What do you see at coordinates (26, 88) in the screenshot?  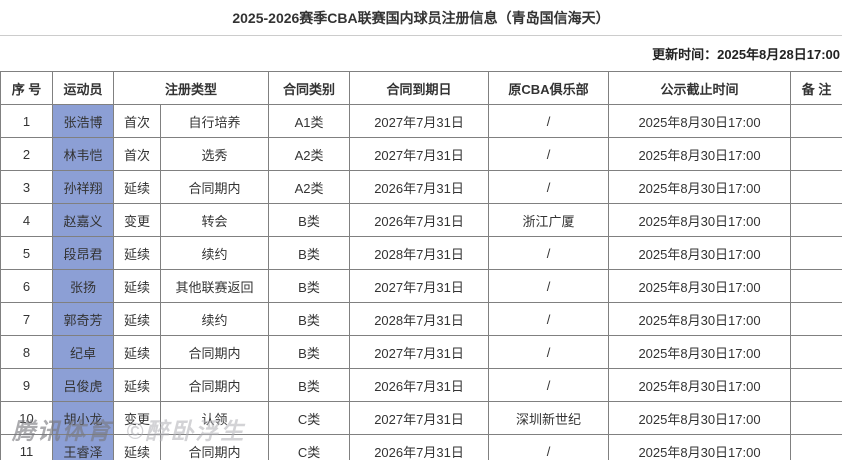 I see `header-no: 序 号` at bounding box center [26, 88].